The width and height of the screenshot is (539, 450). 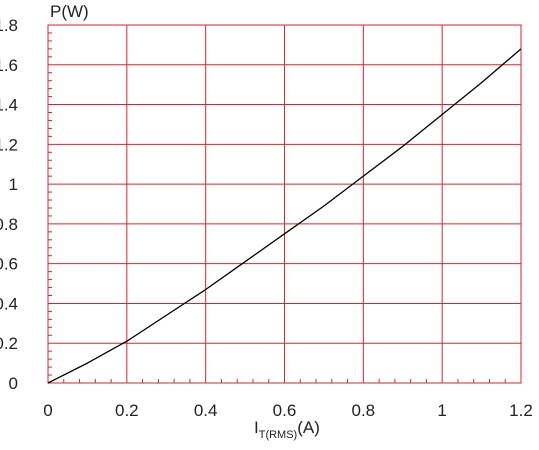 What do you see at coordinates (285, 410) in the screenshot?
I see `x-tick-label: 0.6` at bounding box center [285, 410].